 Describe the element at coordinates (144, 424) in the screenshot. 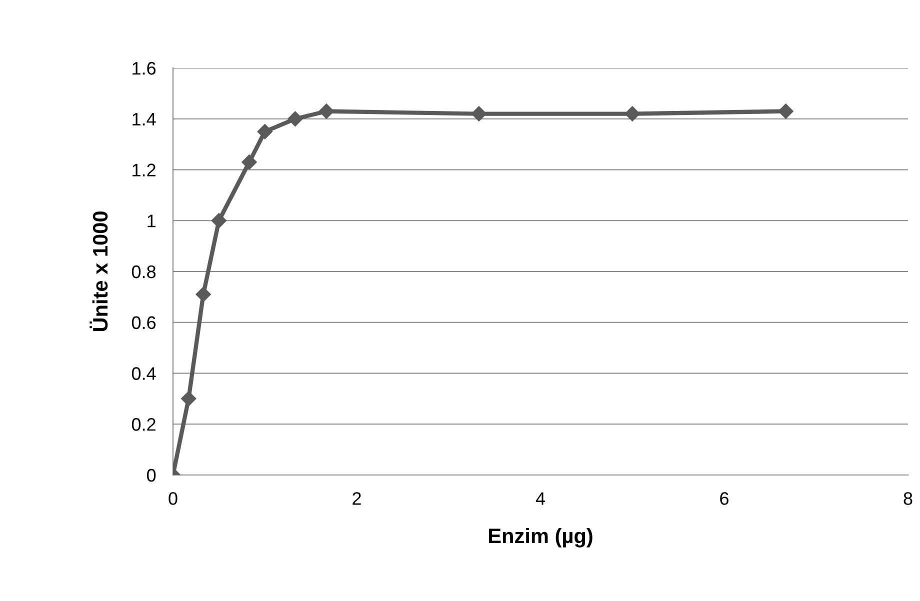

I see `y-tick-label: 0.2` at that location.